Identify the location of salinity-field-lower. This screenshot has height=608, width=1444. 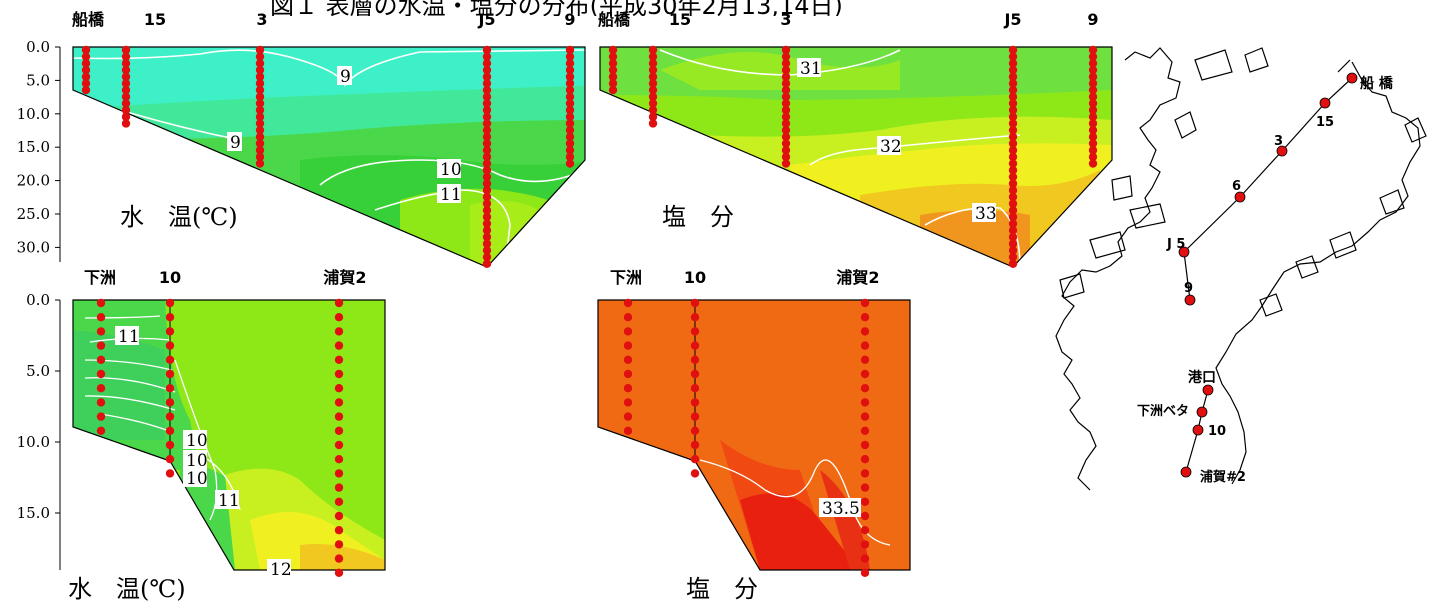
(754, 435).